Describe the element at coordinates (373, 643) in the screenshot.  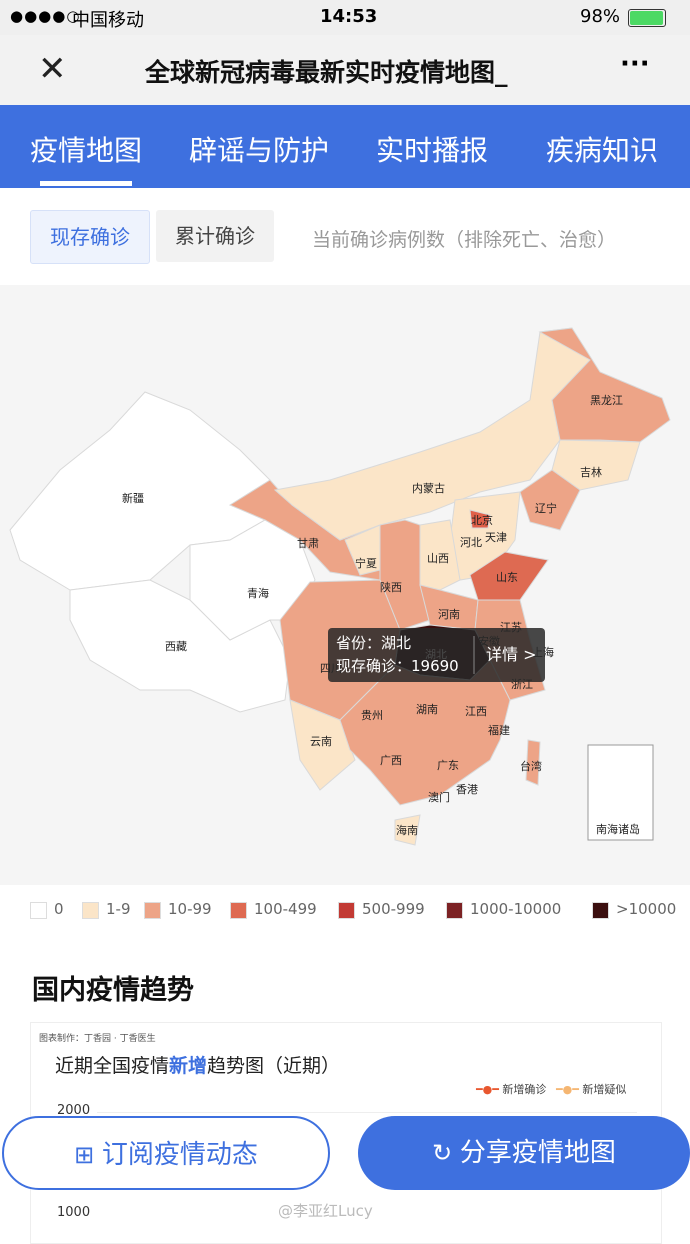
I see `tooltip-province: 省份：湖北` at that location.